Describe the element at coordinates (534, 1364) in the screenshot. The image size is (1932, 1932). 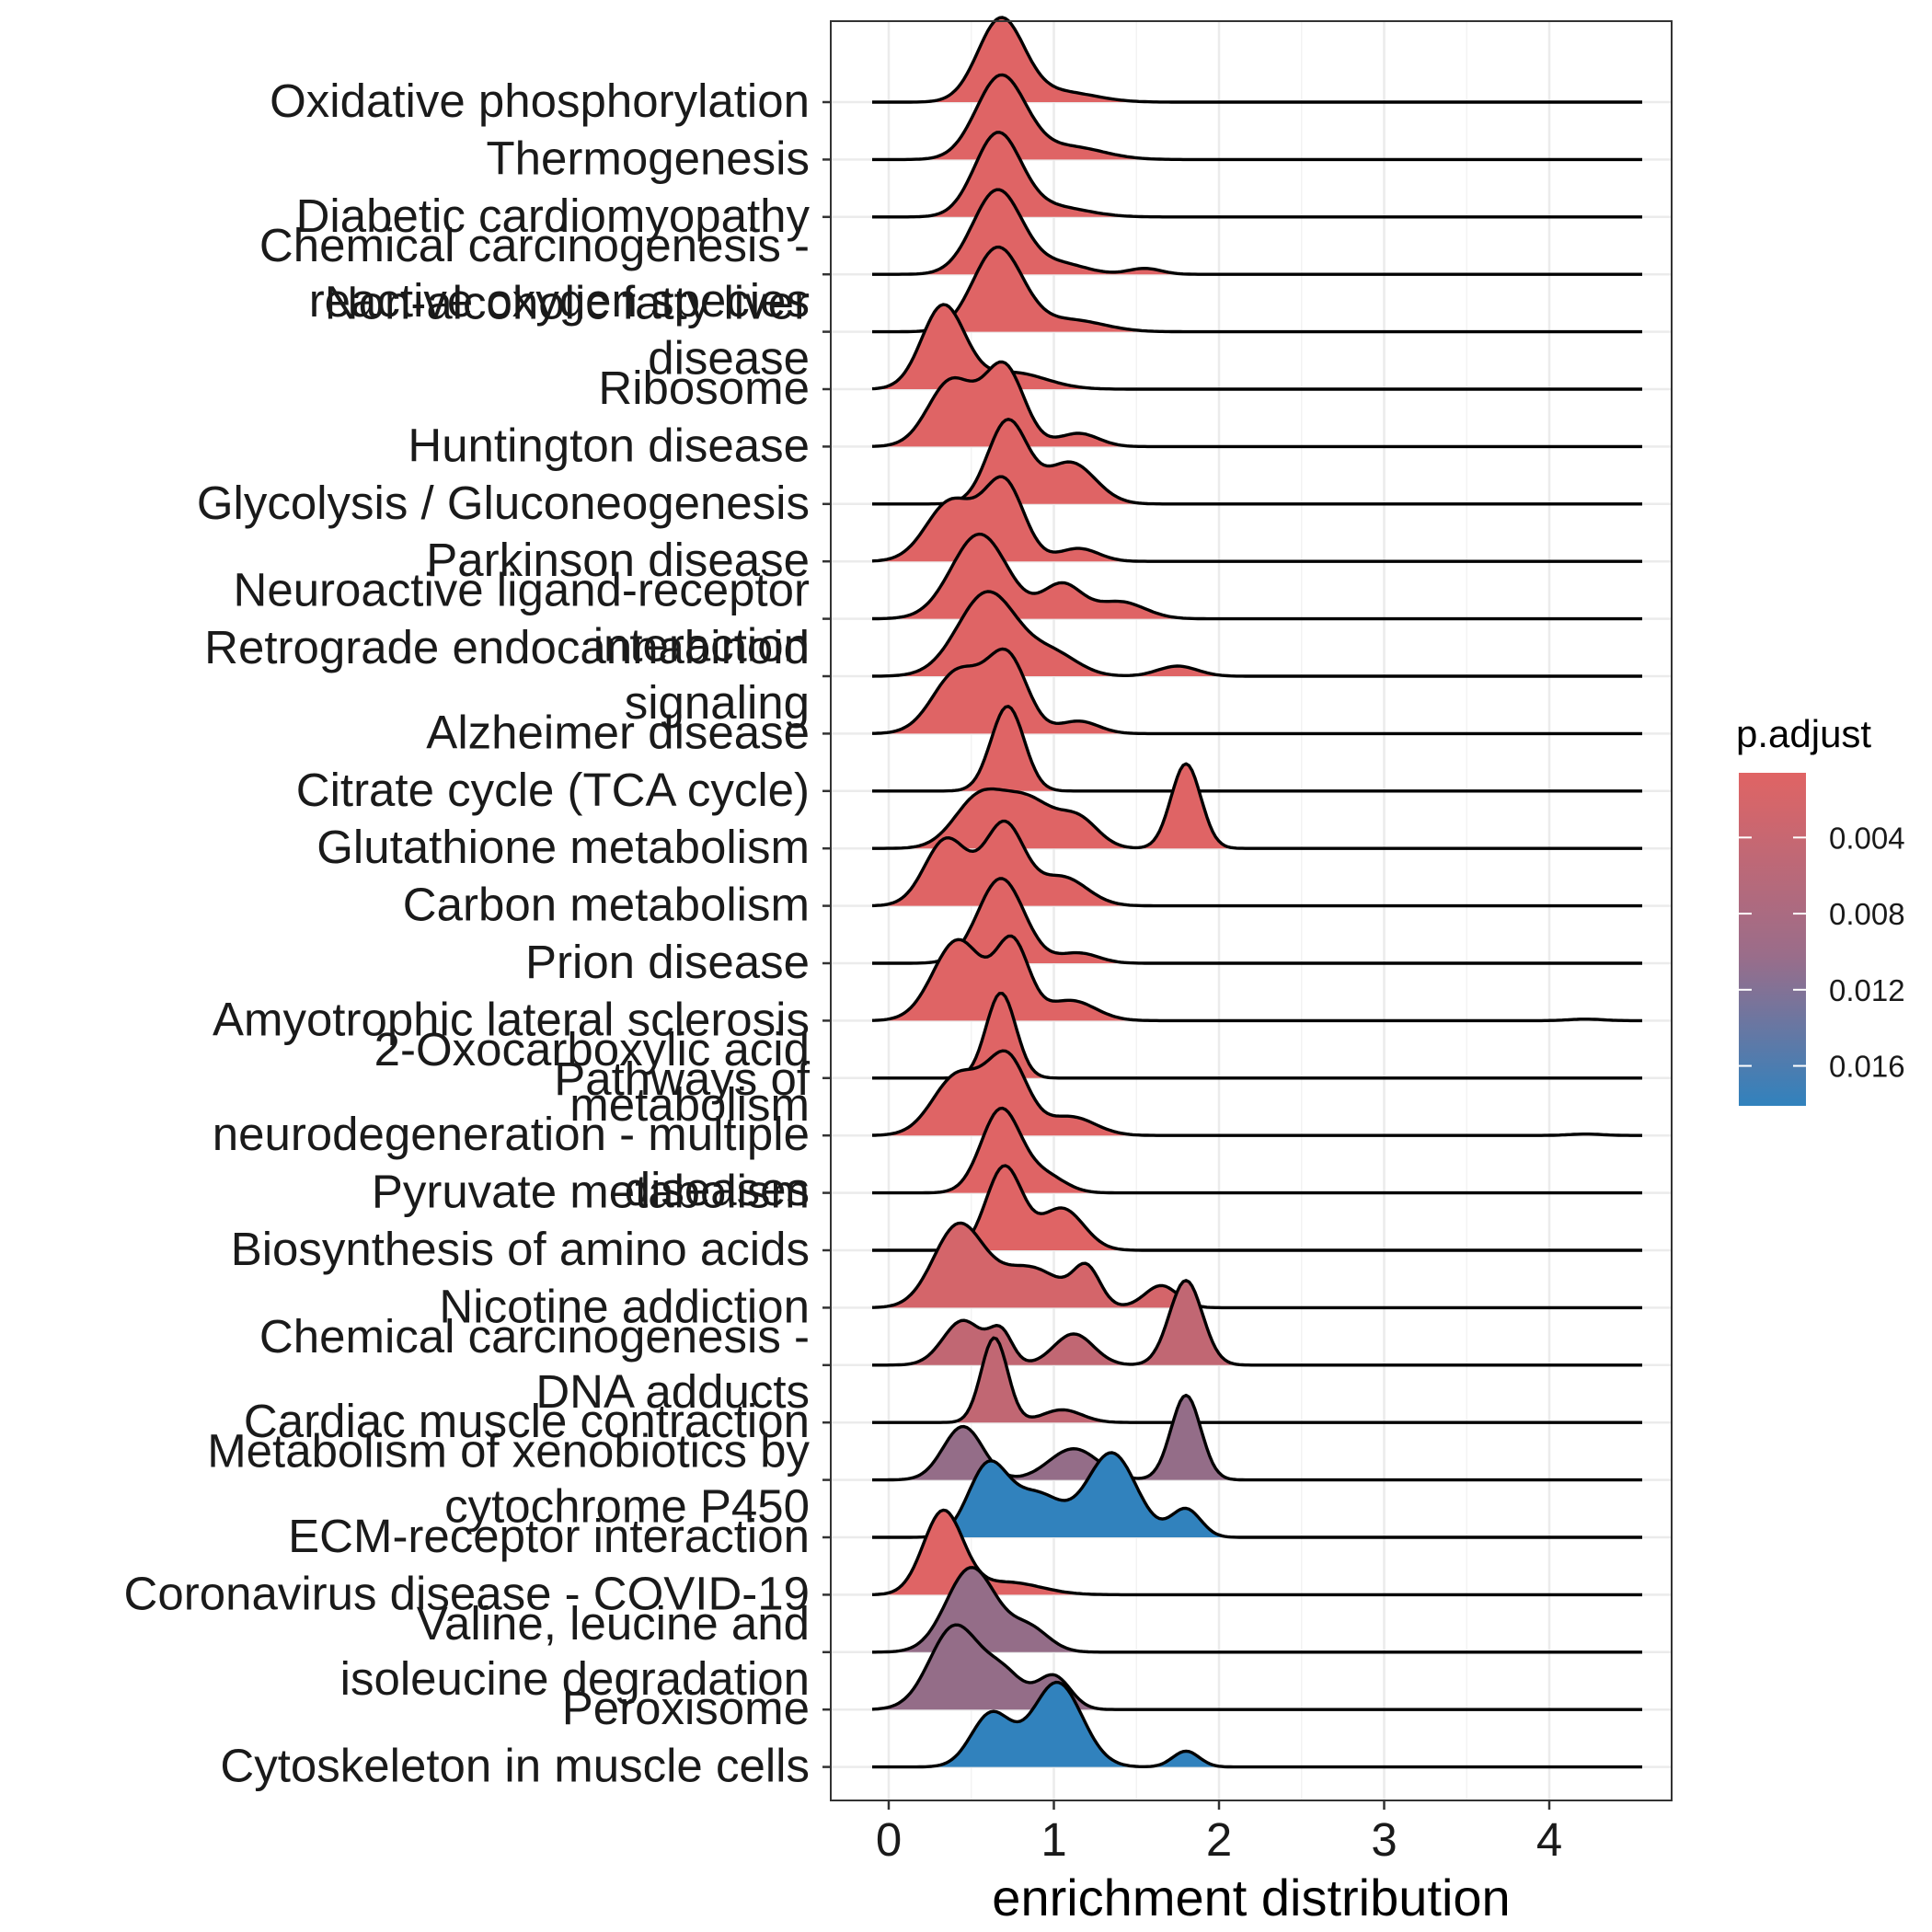
I see `y-tick-label: Chemical carcinogenesis -DNA adducts` at that location.